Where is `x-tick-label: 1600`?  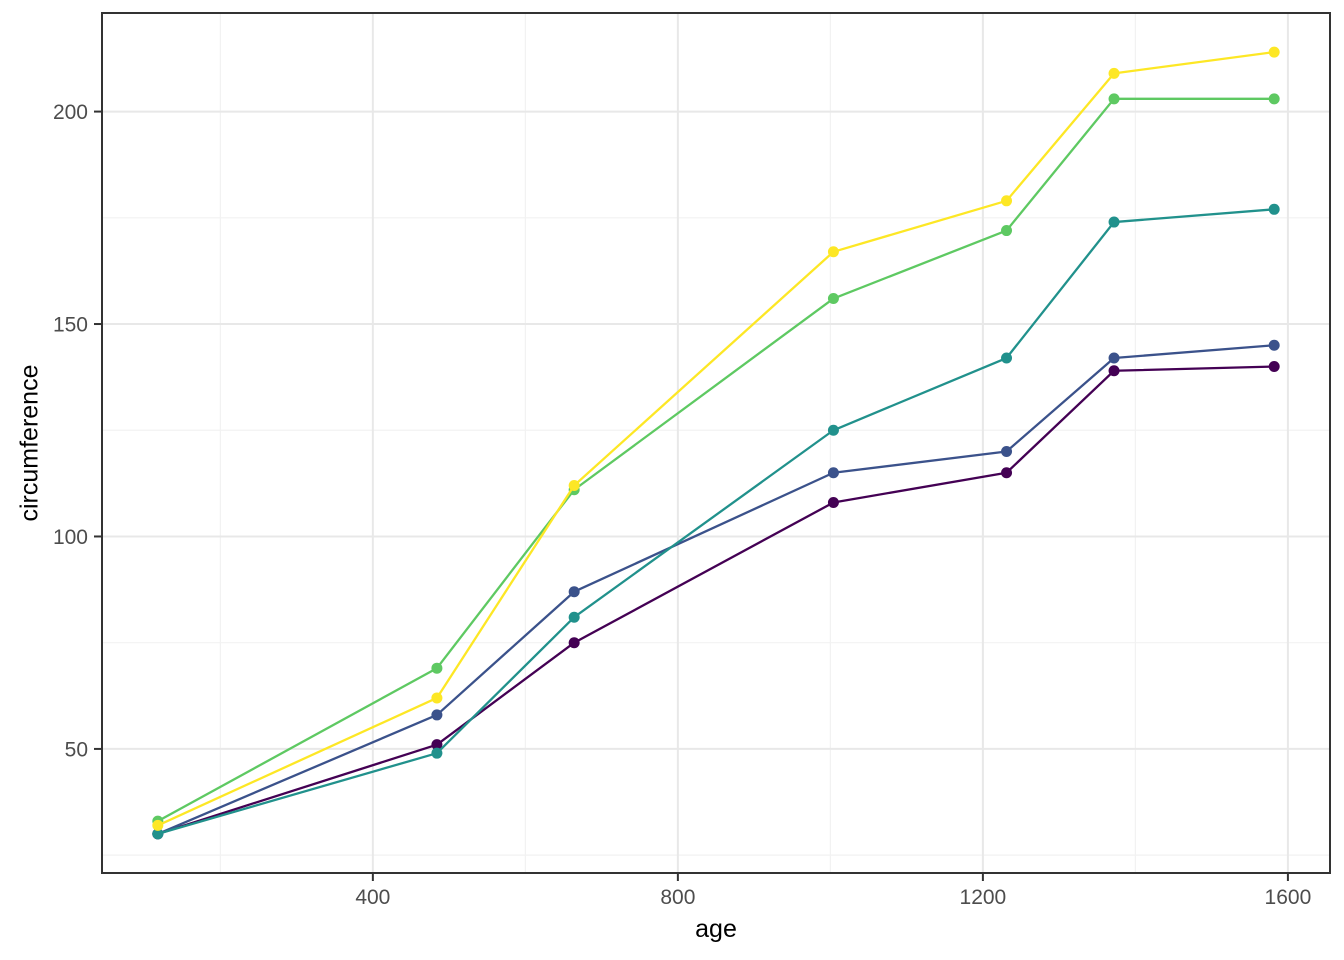 x-tick-label: 1600 is located at coordinates (1288, 897).